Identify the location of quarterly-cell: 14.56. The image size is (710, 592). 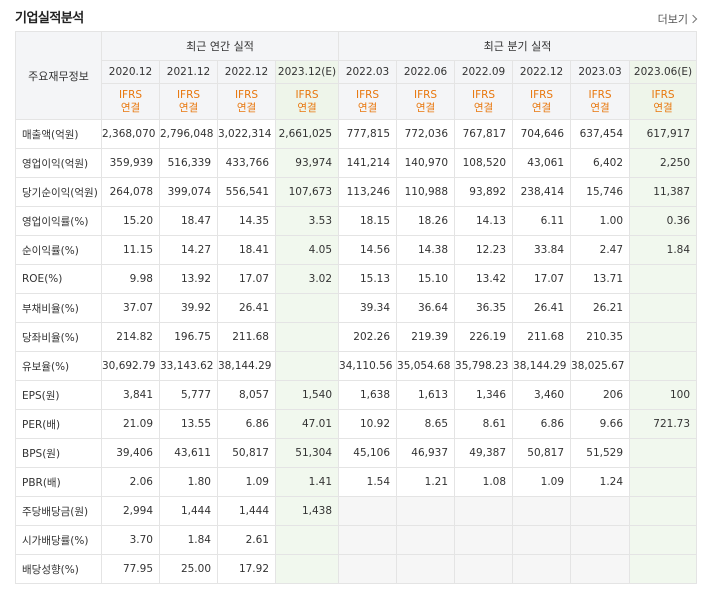
(368, 250).